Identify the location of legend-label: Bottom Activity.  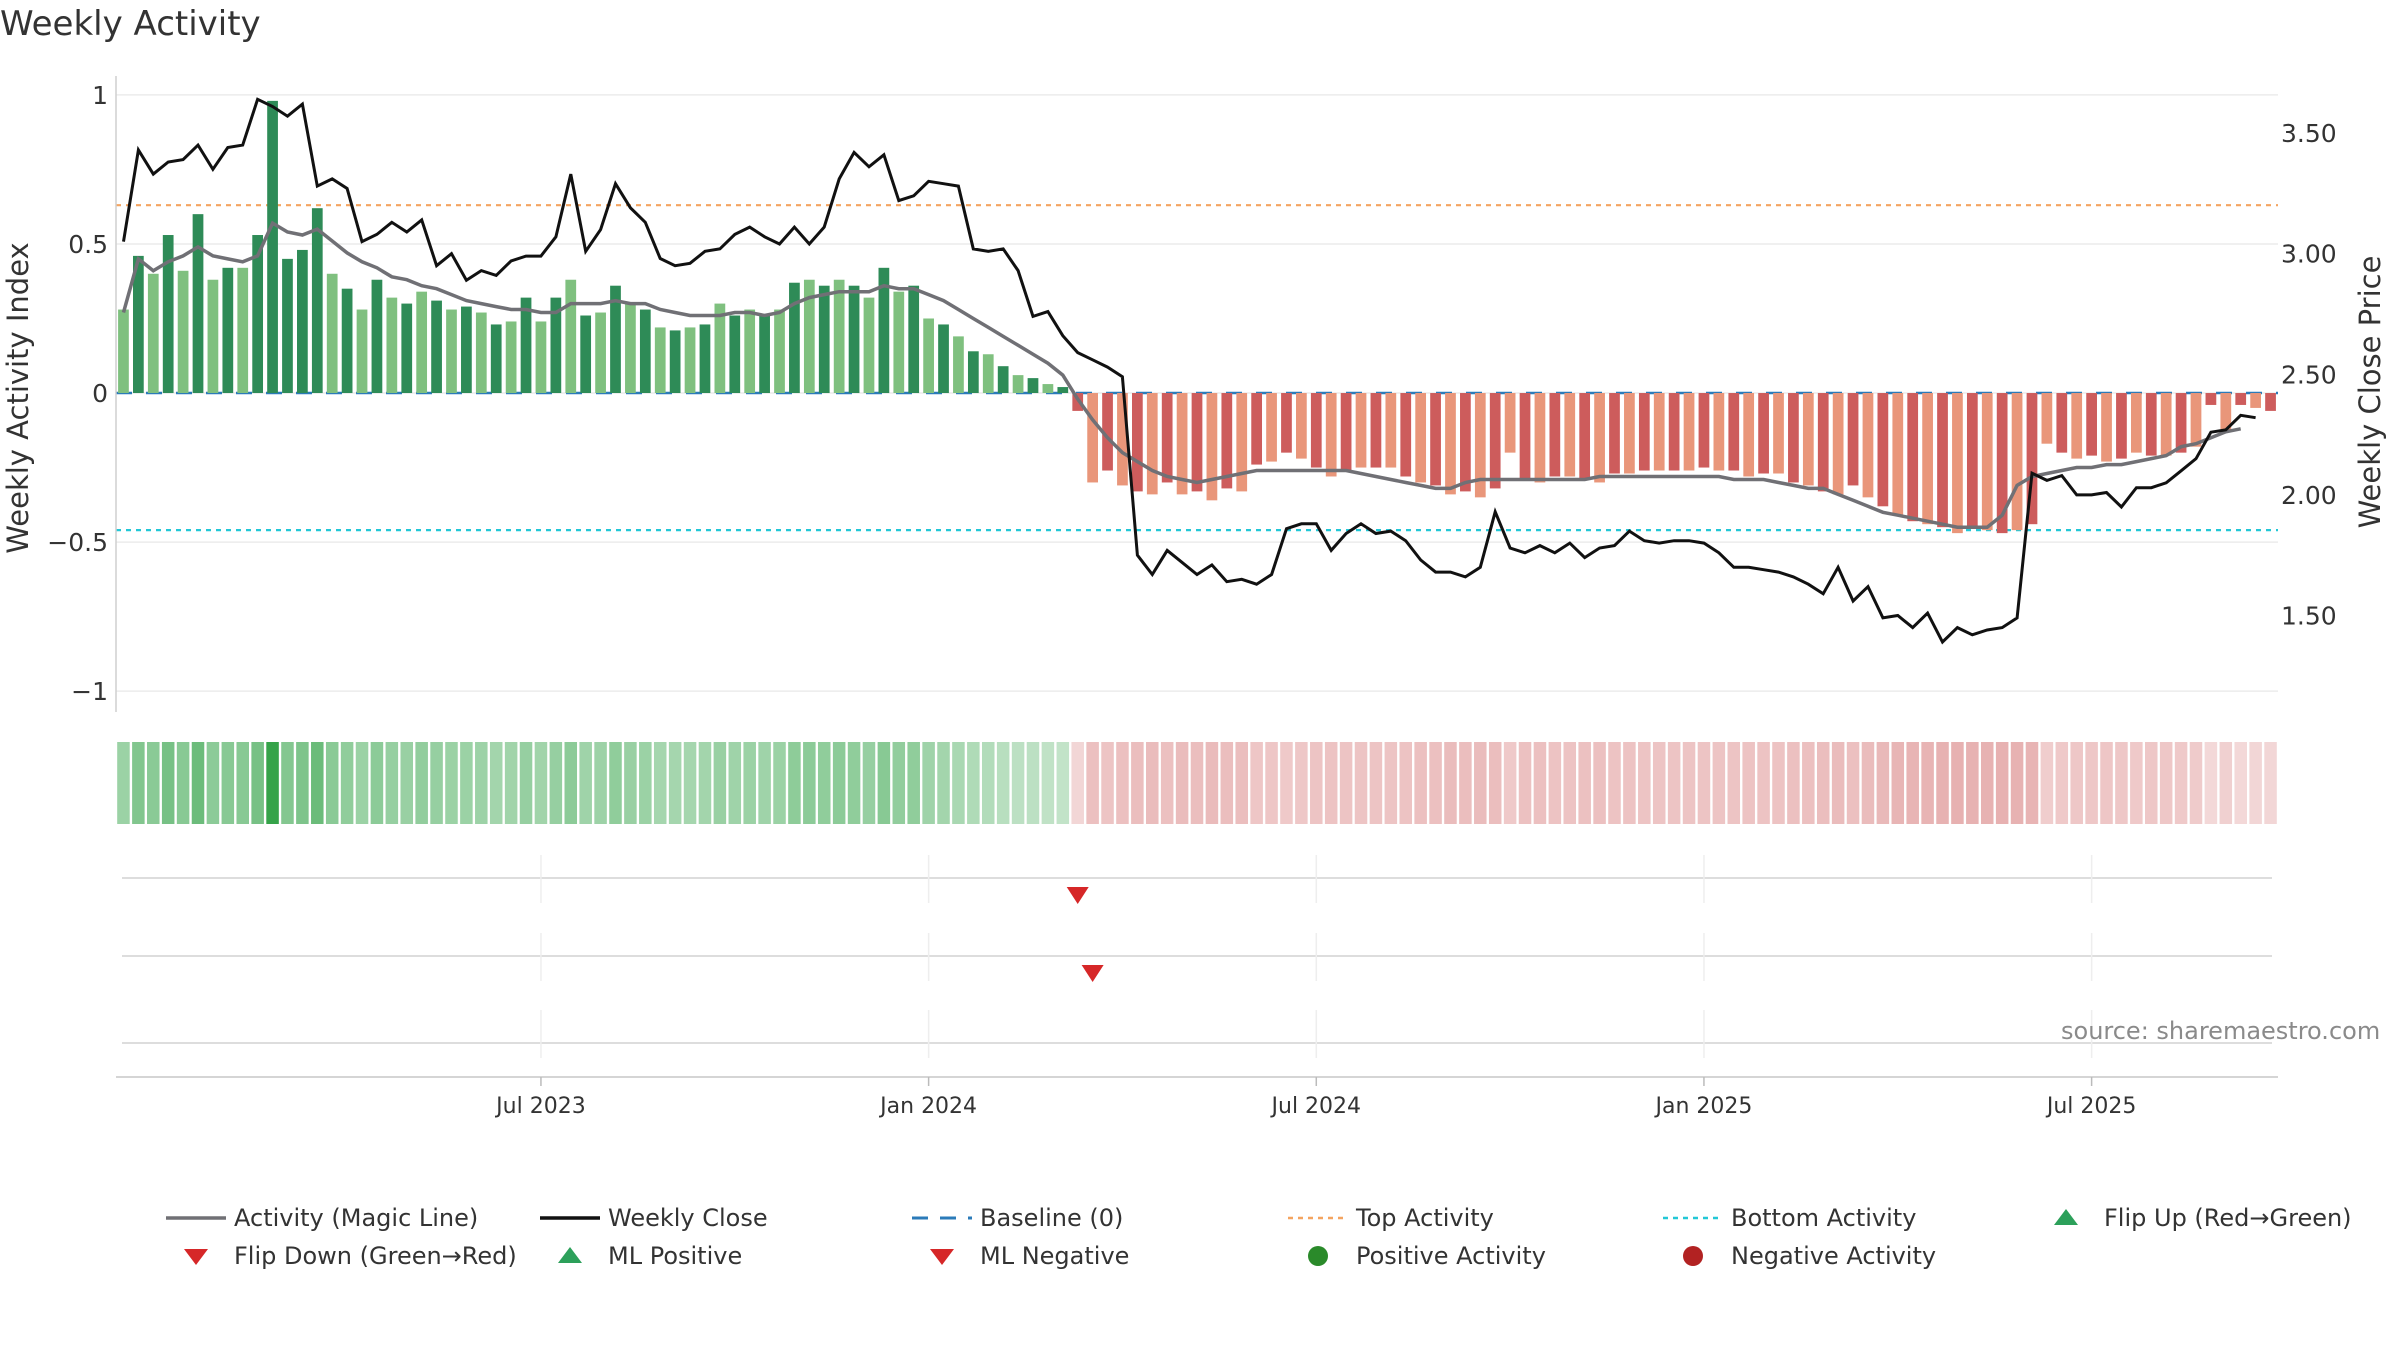
(1824, 1218).